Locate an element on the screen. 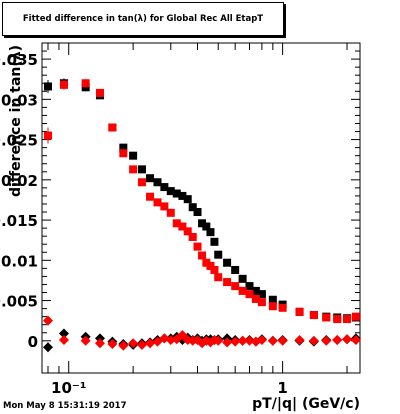 The height and width of the screenshot is (414, 400). y-tick-label: 0.005 is located at coordinates (19, 302).